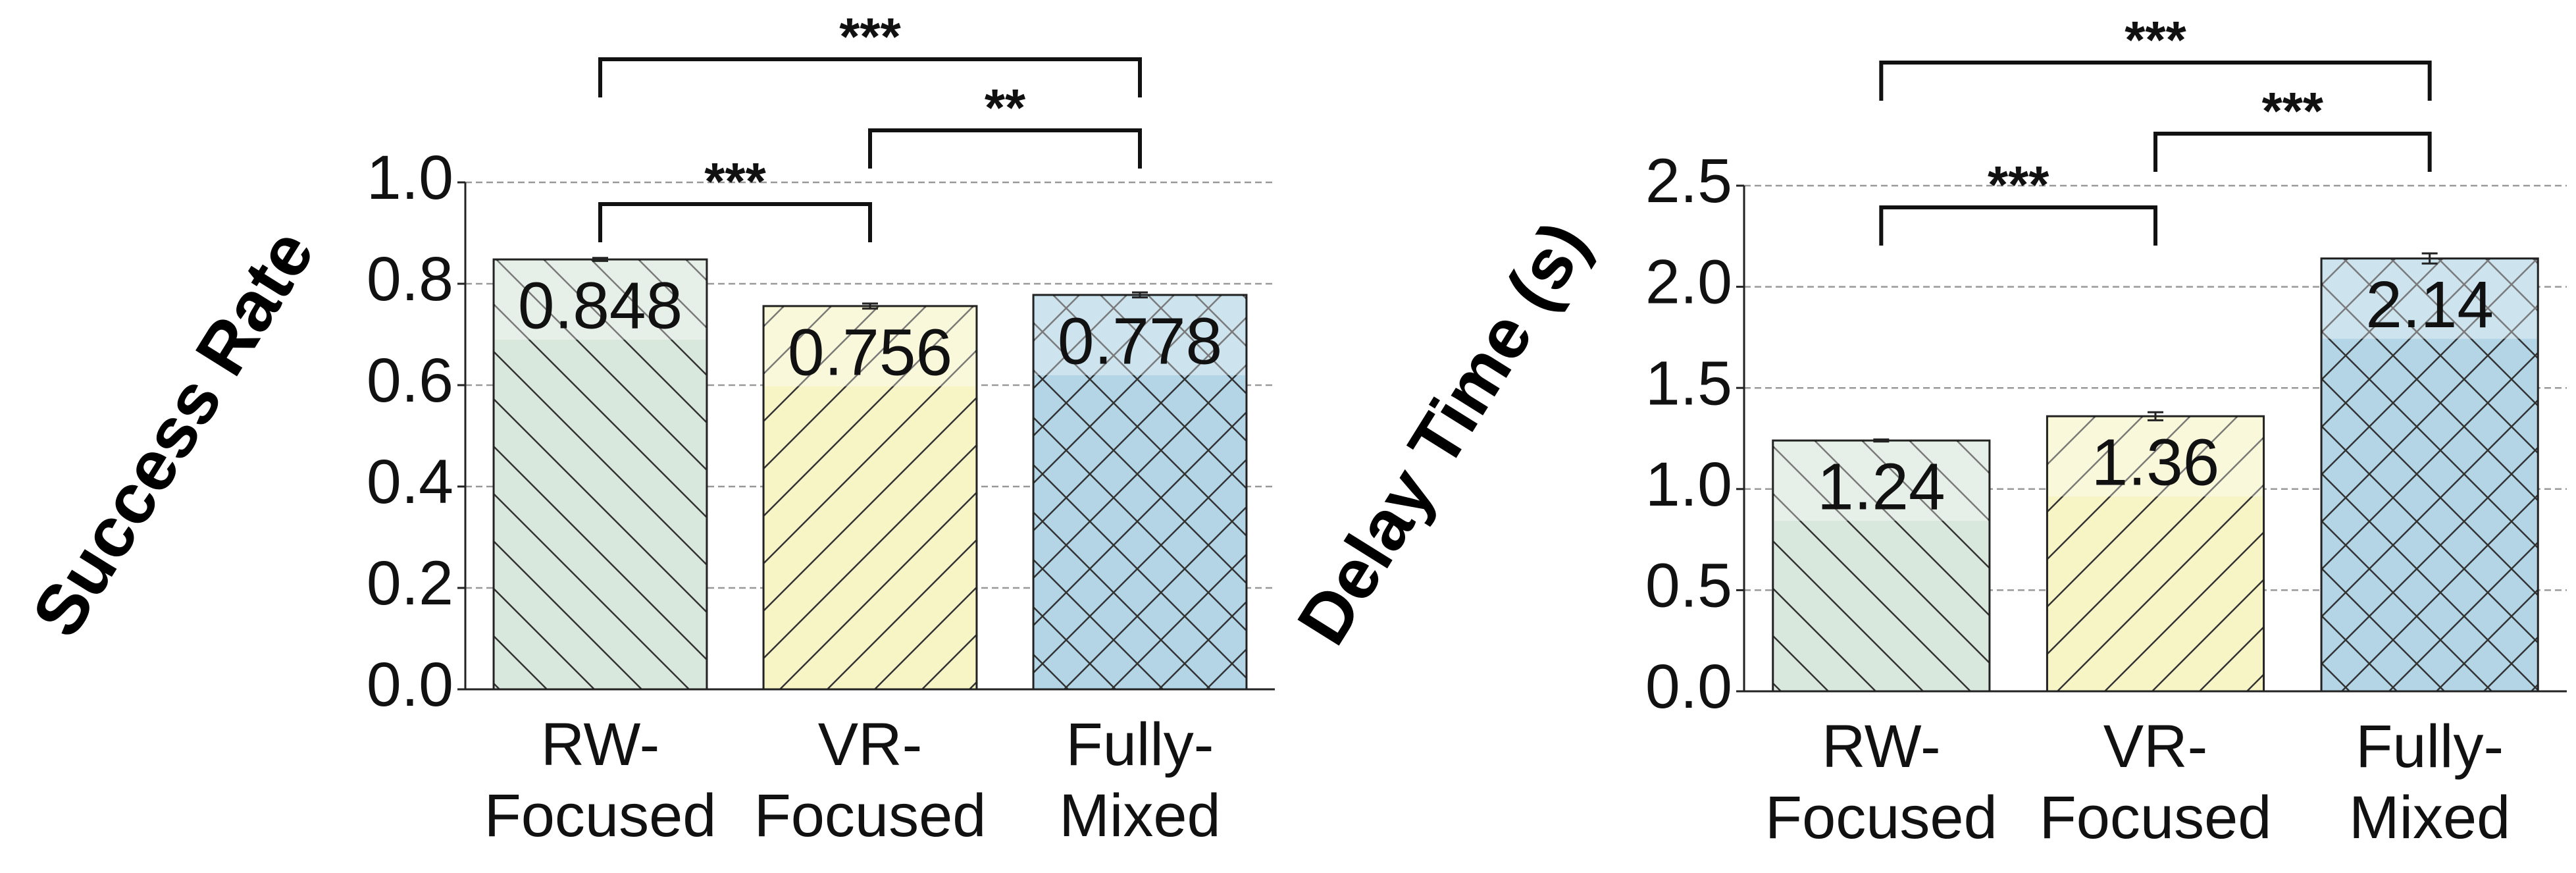  Describe the element at coordinates (2156, 463) in the screenshot. I see `value-label: 1.36` at that location.